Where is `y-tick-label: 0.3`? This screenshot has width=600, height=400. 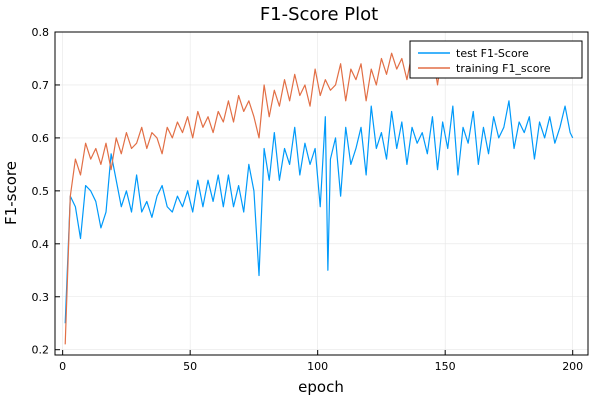 y-tick-label: 0.3 is located at coordinates (41, 297).